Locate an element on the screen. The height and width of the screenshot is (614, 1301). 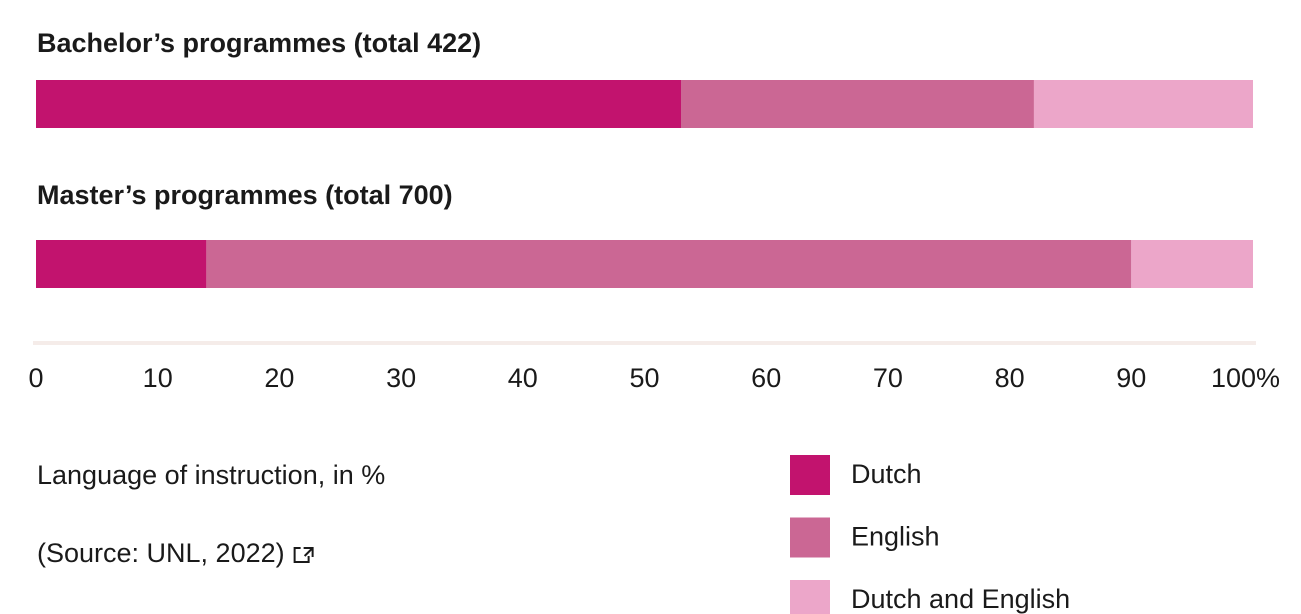
x-tick-label: 90 is located at coordinates (1131, 378).